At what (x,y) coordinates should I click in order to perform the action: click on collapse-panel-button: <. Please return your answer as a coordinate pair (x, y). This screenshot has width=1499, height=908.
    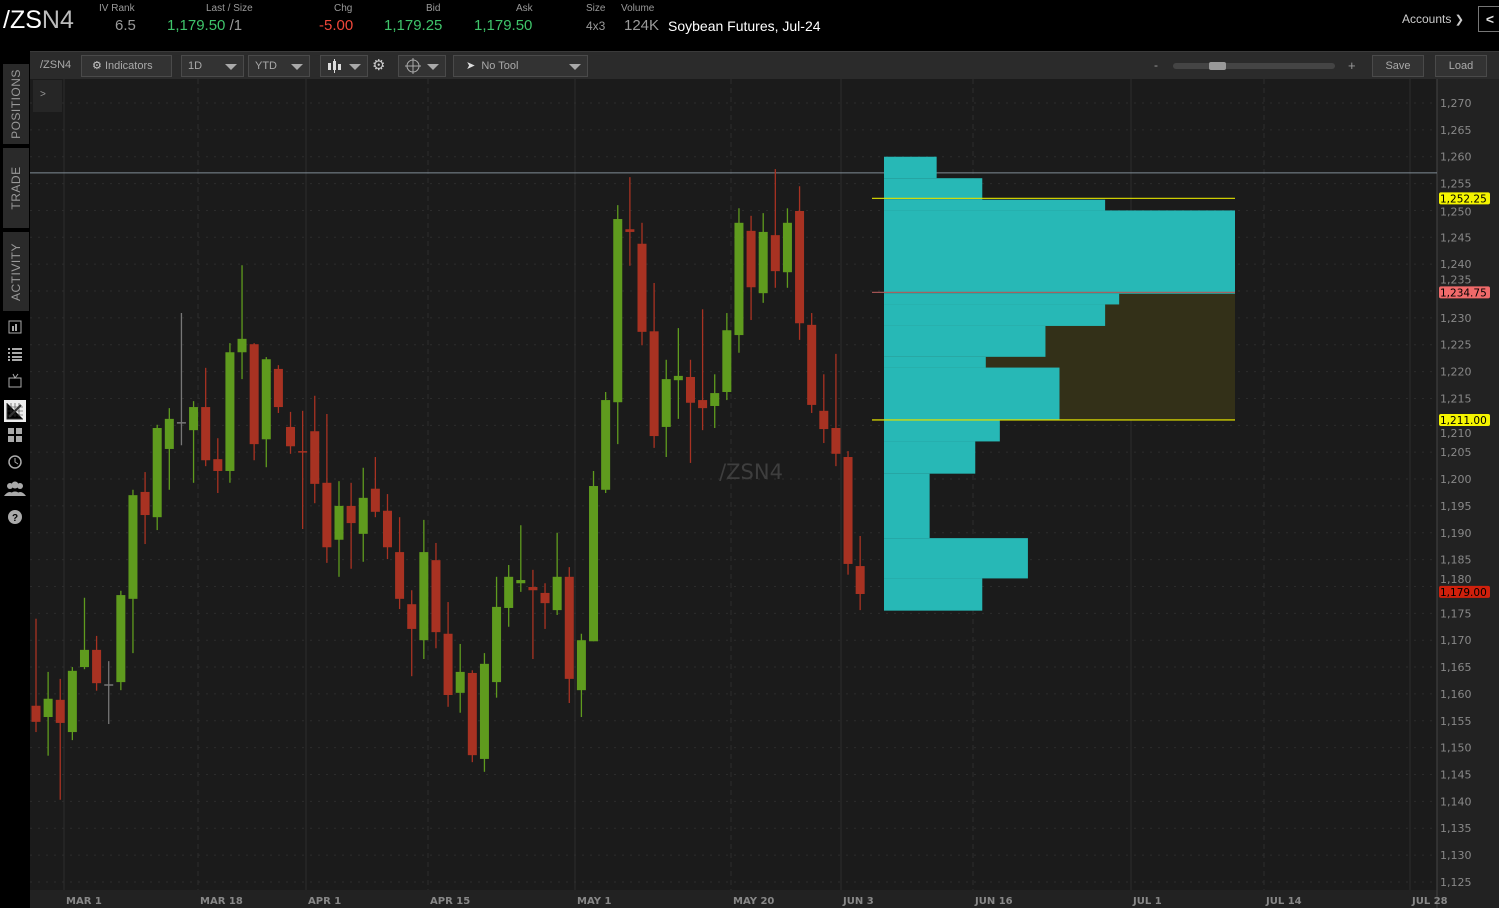
    Looking at the image, I should click on (1488, 19).